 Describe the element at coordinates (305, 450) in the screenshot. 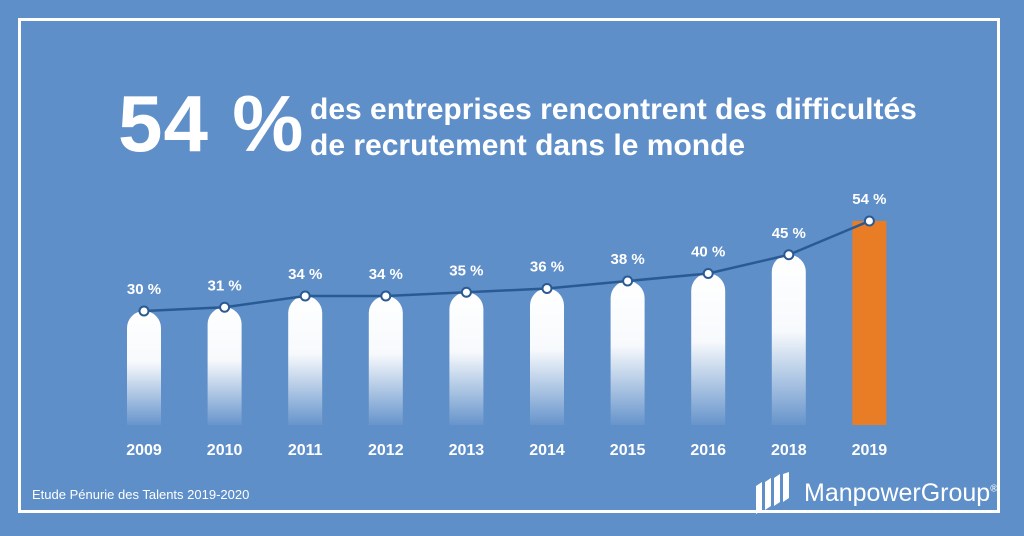

I see `year-label-2011: 2011` at that location.